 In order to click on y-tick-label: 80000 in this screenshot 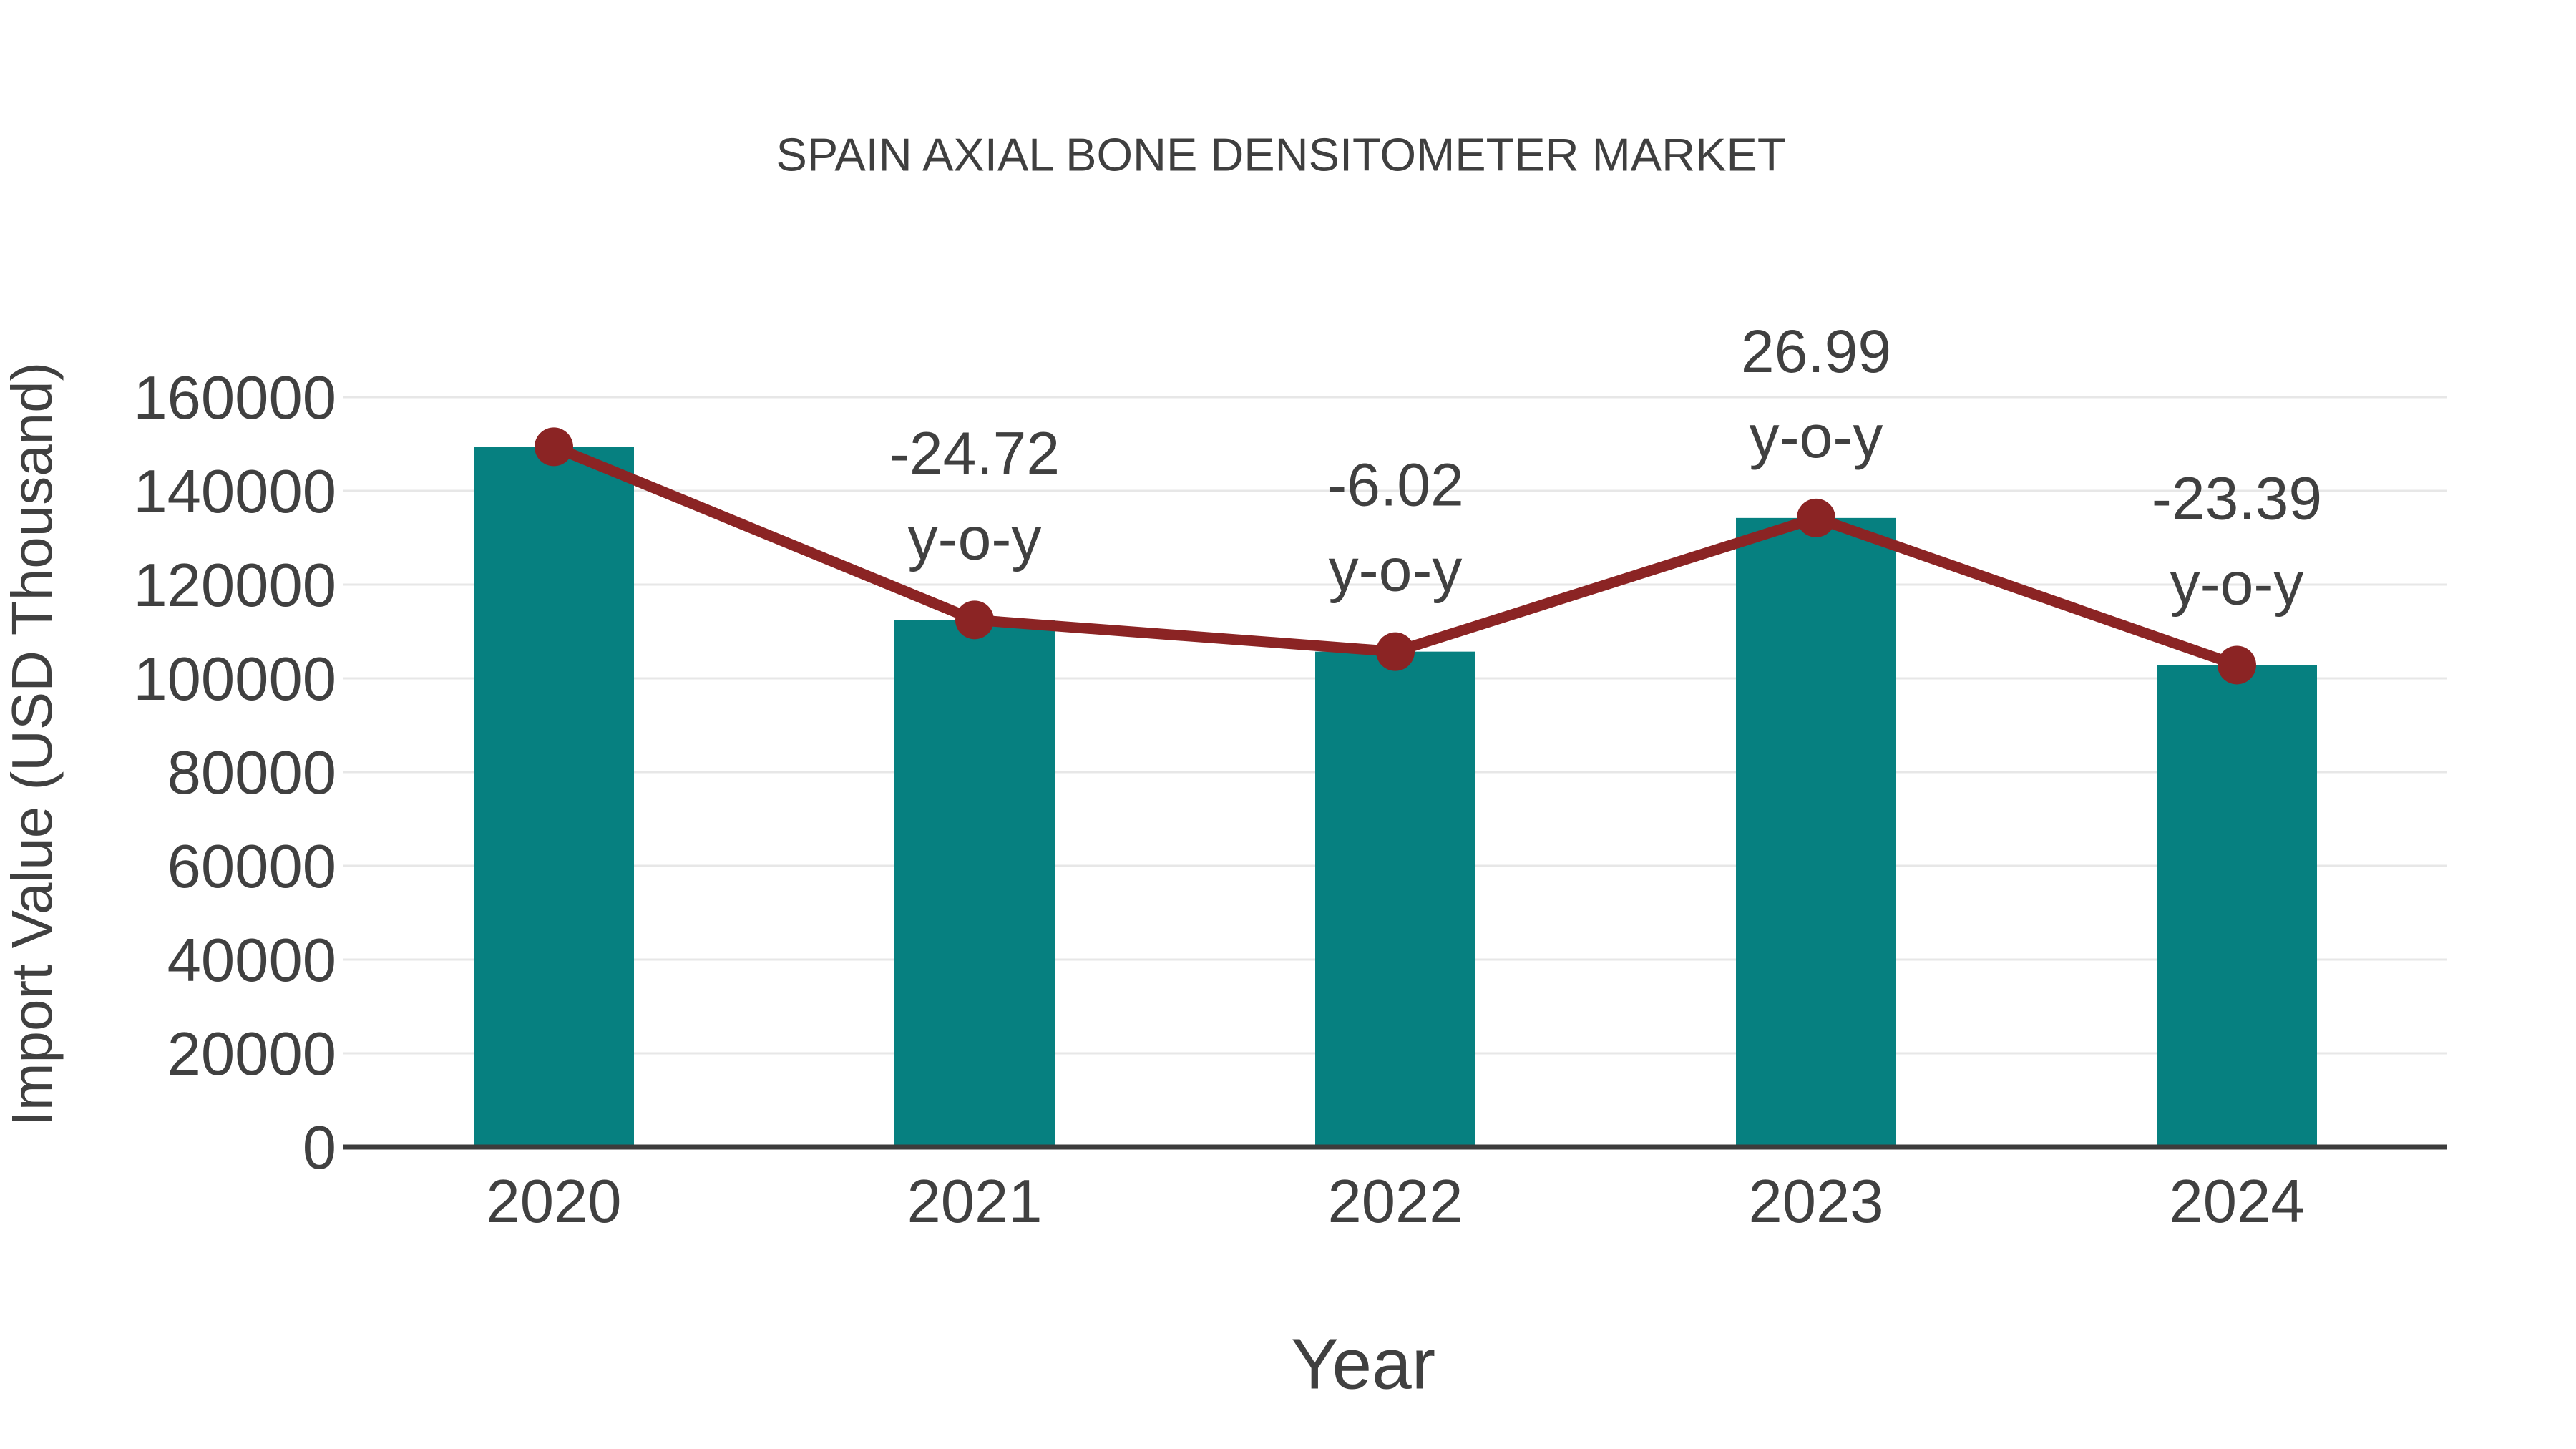, I will do `click(251, 773)`.